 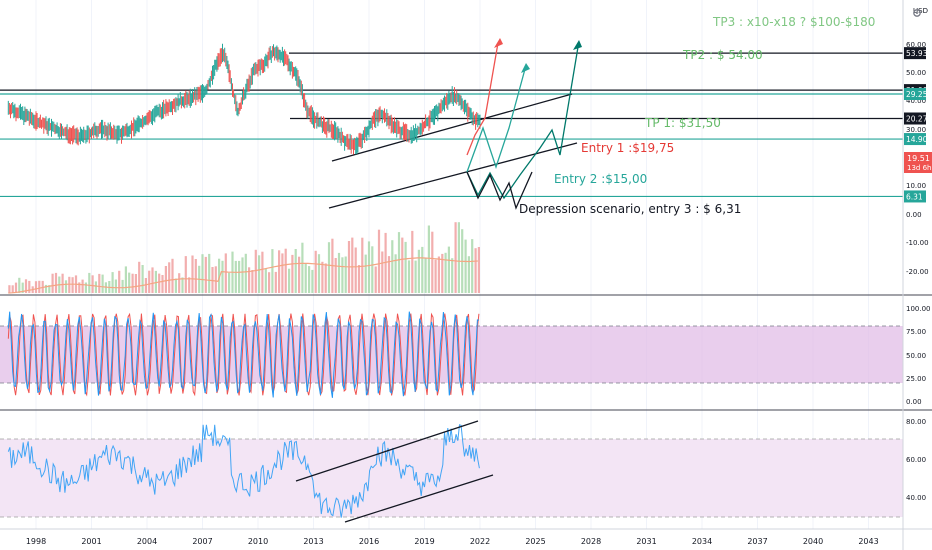 I want to click on price-candles, so click(x=243, y=100).